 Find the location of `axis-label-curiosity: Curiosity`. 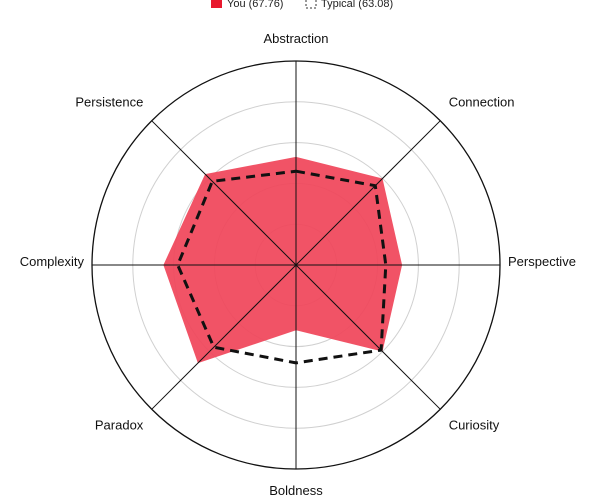

axis-label-curiosity: Curiosity is located at coordinates (474, 425).